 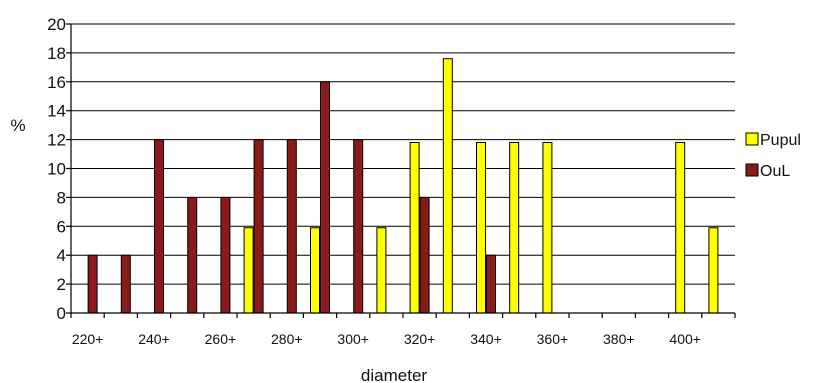 I want to click on x-tick-label: 340+, so click(x=486, y=339).